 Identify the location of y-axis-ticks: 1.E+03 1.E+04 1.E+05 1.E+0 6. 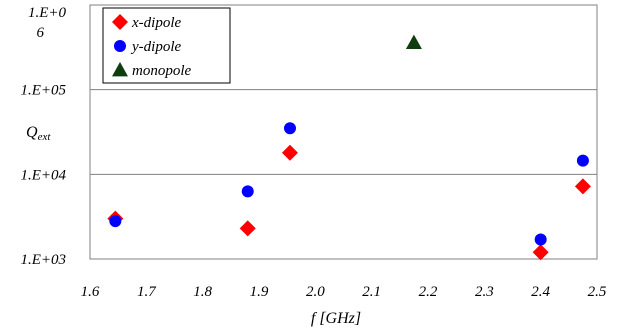
(43, 136).